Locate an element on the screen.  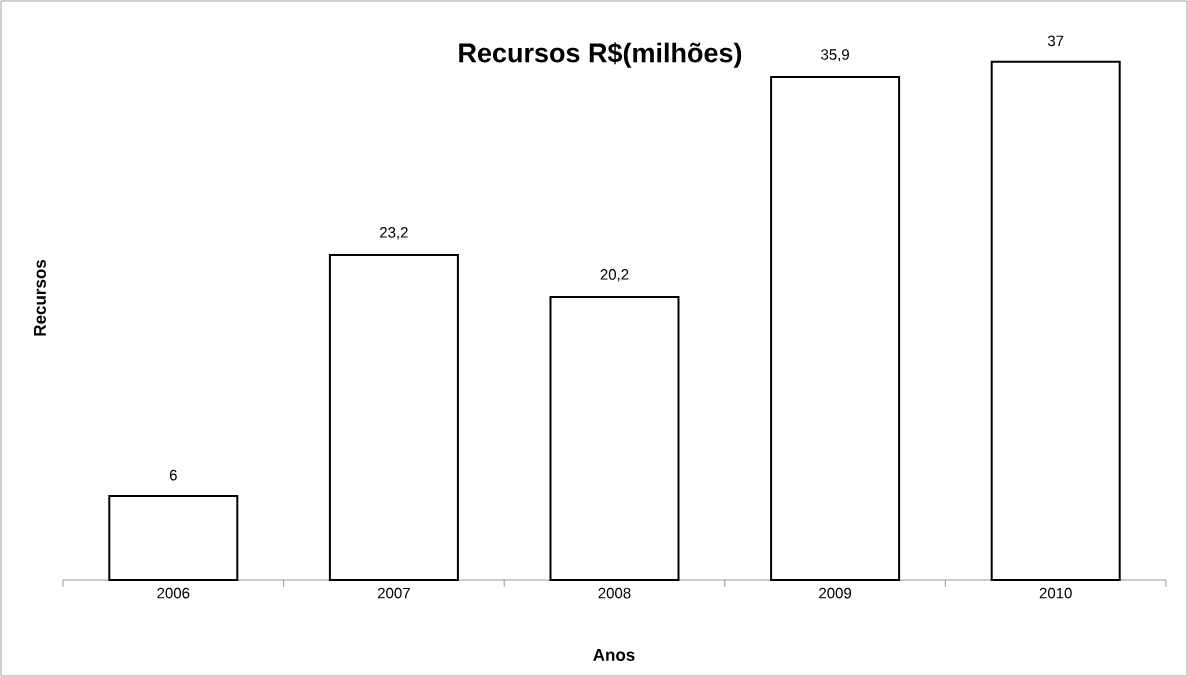
data-label: 20,2 is located at coordinates (614, 275).